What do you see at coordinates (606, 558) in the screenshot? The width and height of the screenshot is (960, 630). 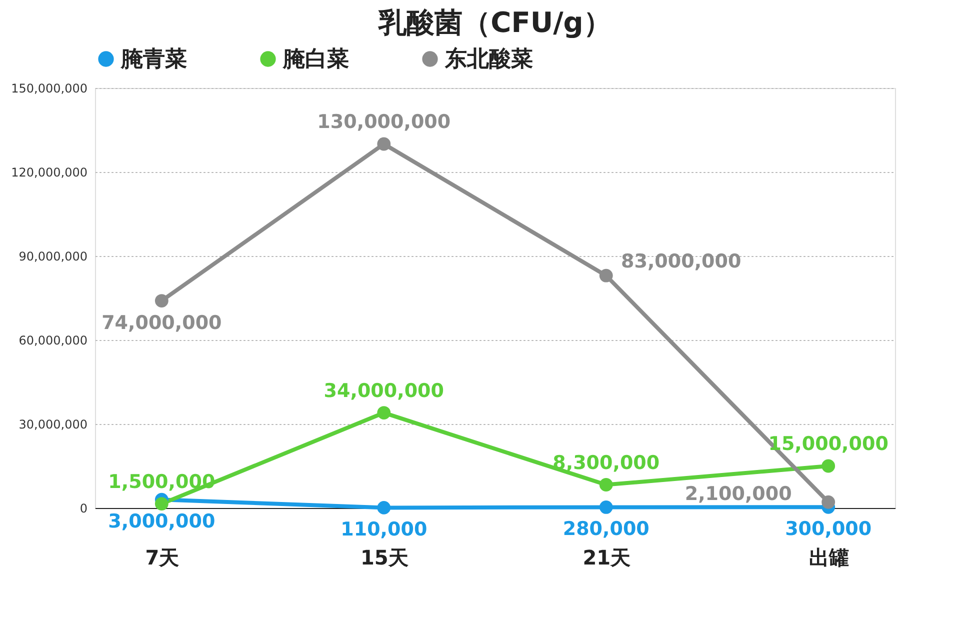 I see `x-tick-label: 21天` at bounding box center [606, 558].